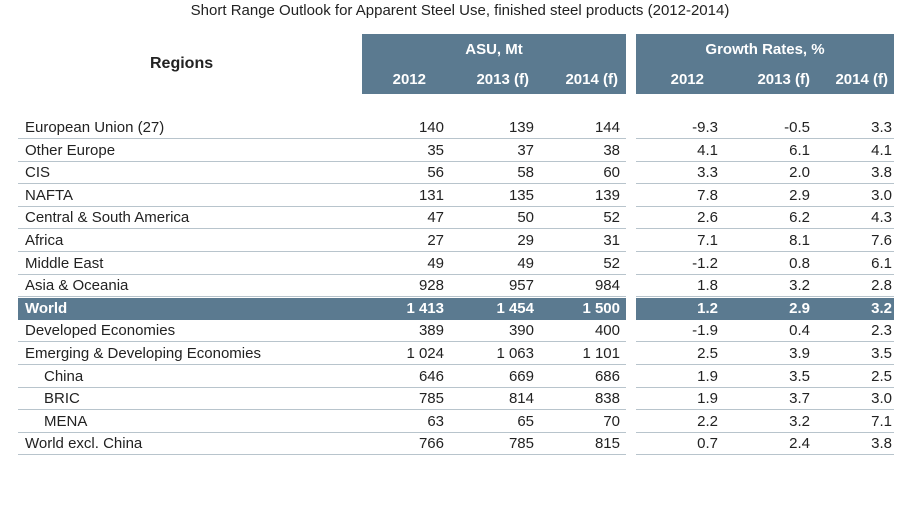 The image size is (920, 510). I want to click on table-row: Other Europe 35 37 38 4.1 6.1 4.1, so click(460, 151).